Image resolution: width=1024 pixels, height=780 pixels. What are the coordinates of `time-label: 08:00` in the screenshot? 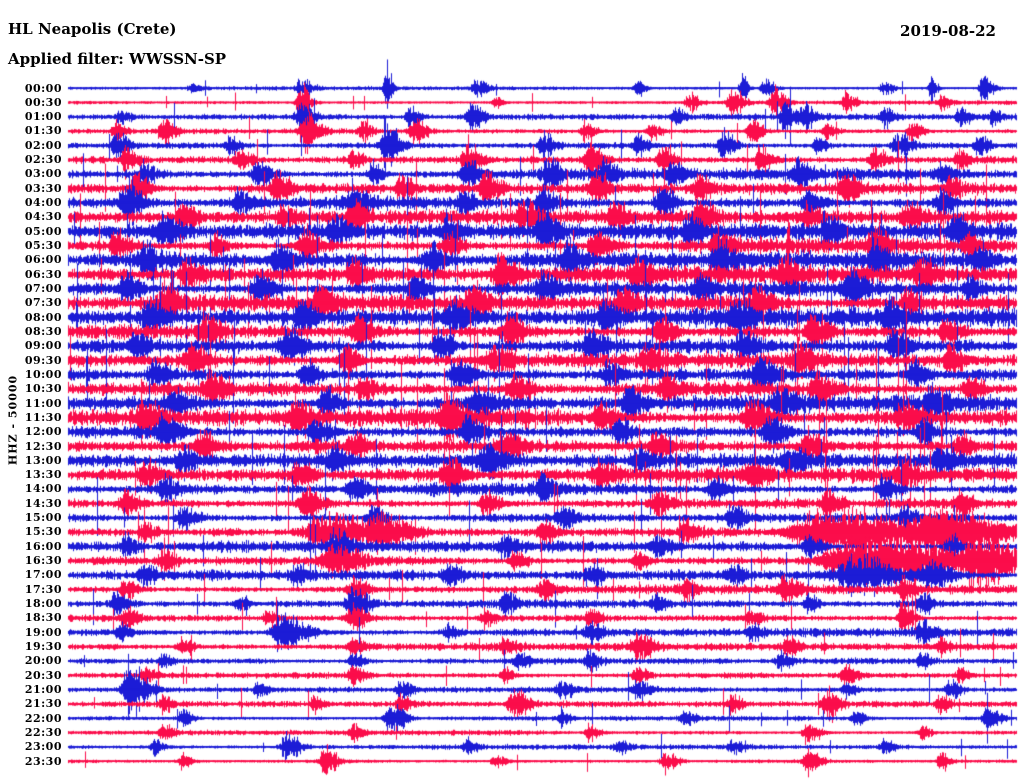 It's located at (43, 317).